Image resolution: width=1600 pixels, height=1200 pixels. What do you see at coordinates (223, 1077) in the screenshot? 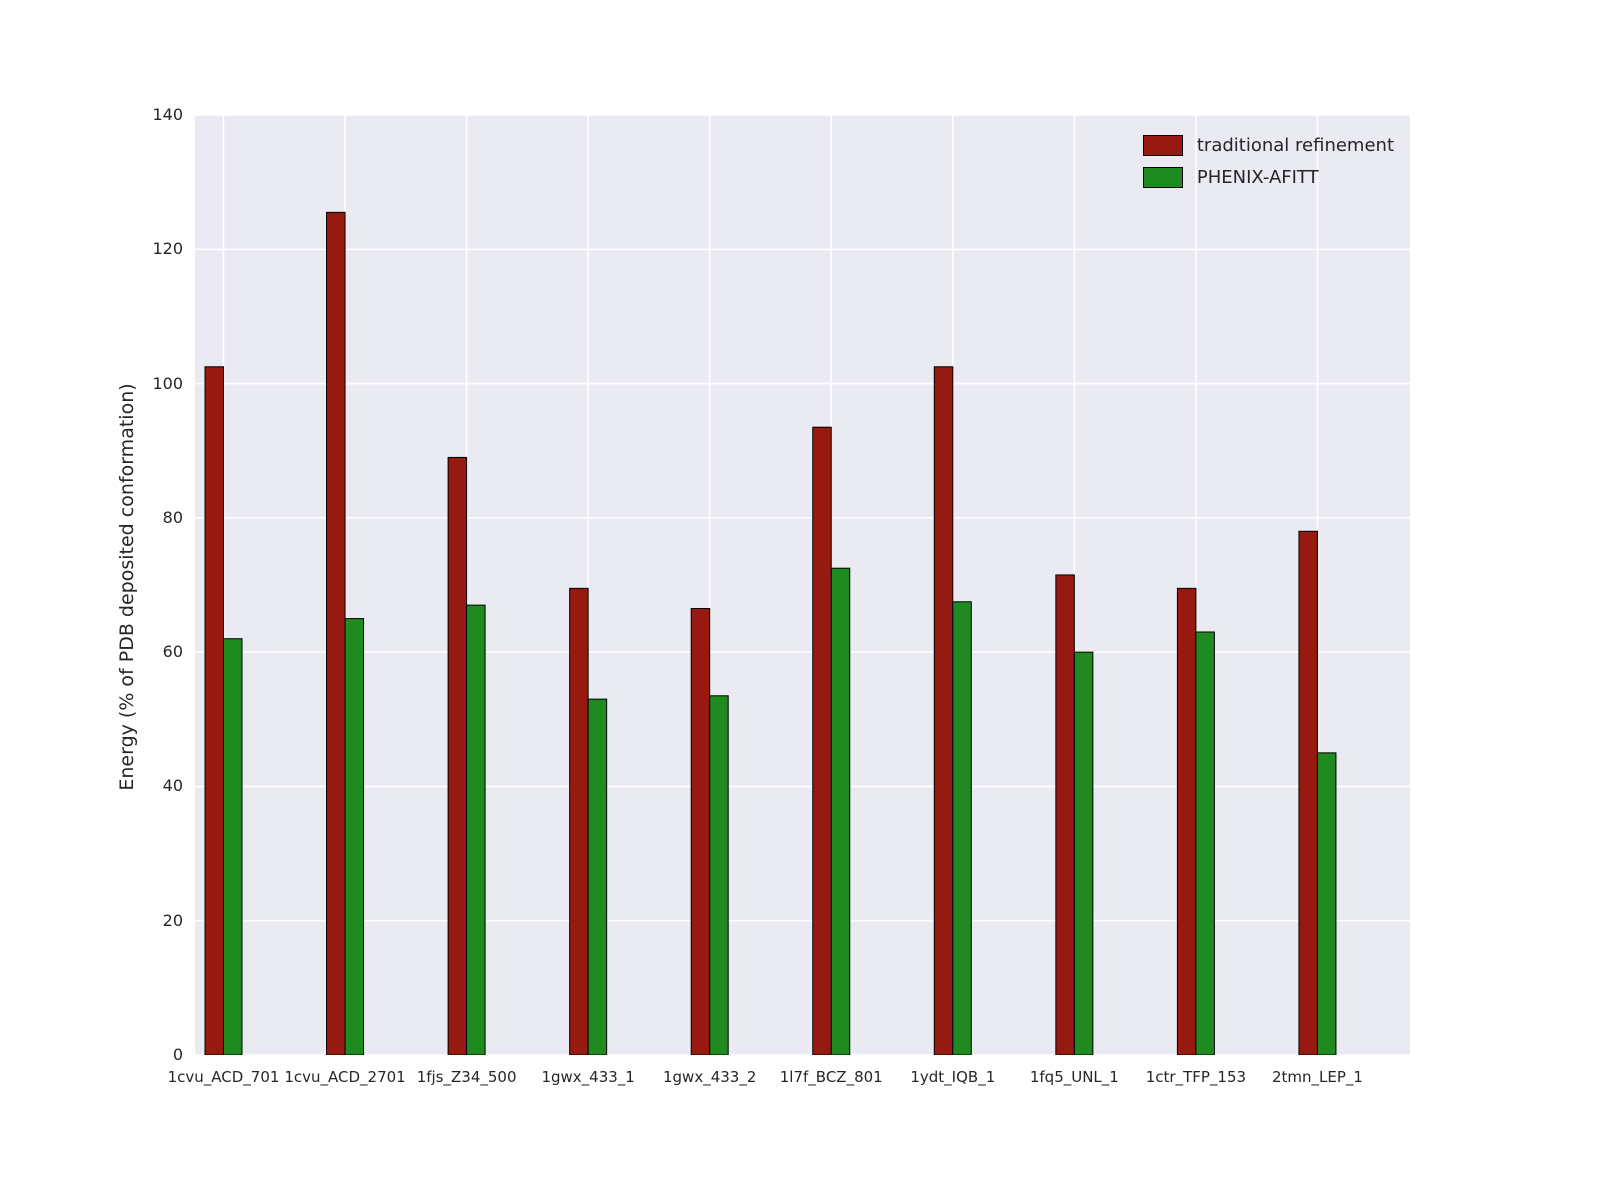
I see `x-tick-label: 1cvu_ACD_701` at bounding box center [223, 1077].